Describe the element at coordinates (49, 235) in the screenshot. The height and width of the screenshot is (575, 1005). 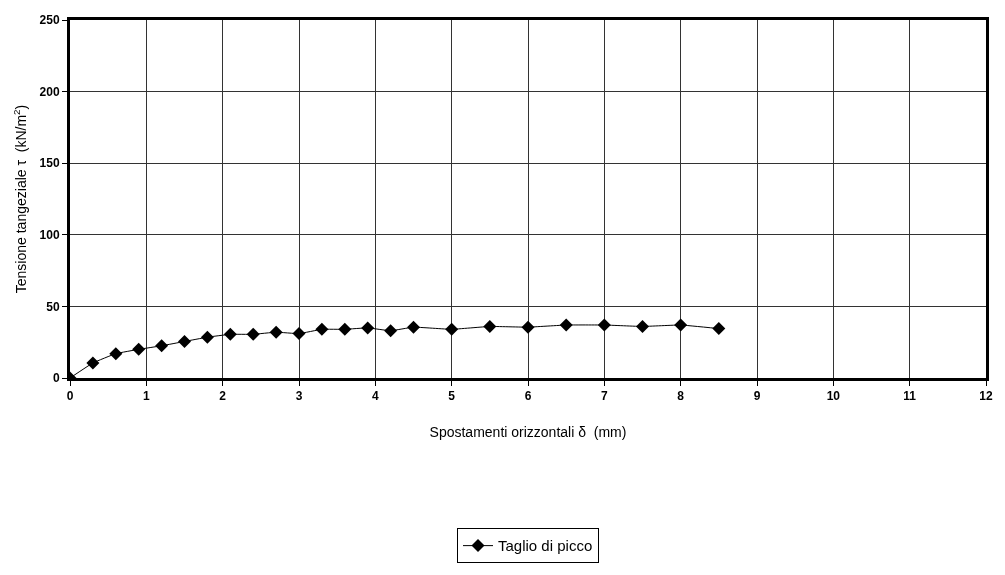
I see `y-tick-label: 100` at that location.